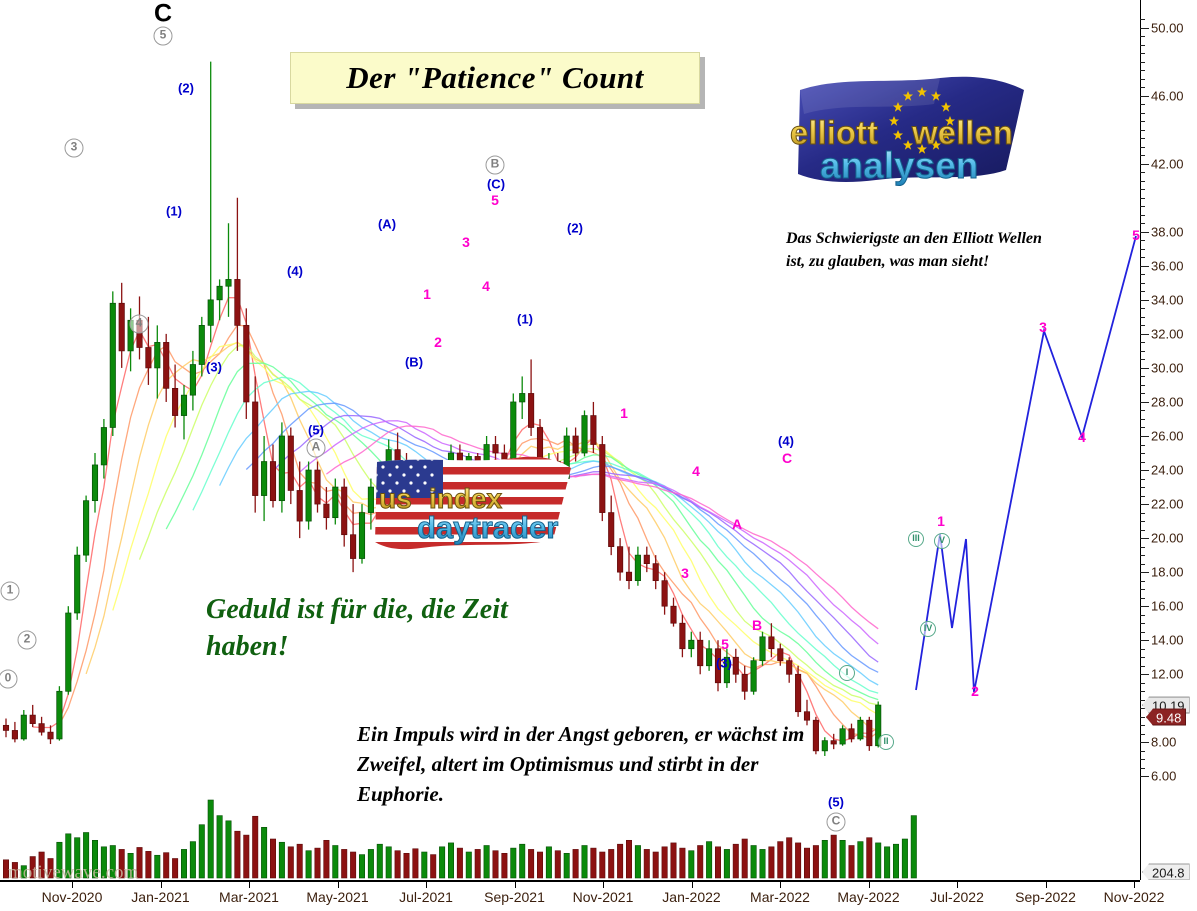  I want to click on price-axis-label: 20.00, so click(1167, 538).